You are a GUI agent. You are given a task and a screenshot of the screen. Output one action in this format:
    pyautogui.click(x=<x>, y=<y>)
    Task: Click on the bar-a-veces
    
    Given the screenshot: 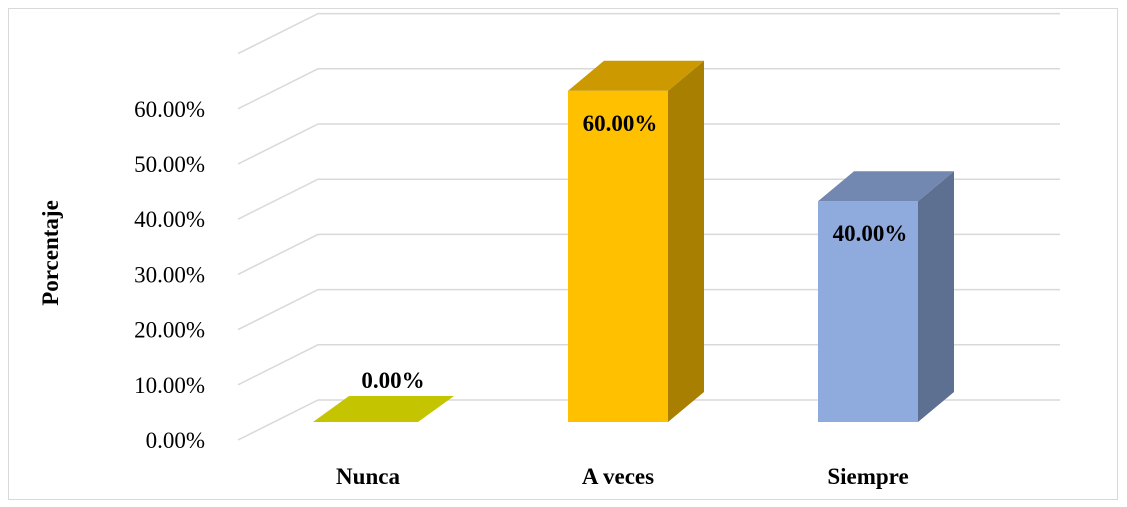 What is the action you would take?
    pyautogui.click(x=636, y=241)
    